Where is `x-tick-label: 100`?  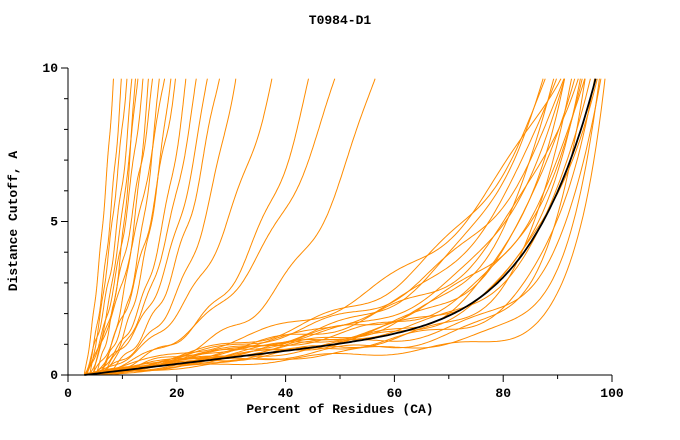 x-tick-label: 100 is located at coordinates (612, 393).